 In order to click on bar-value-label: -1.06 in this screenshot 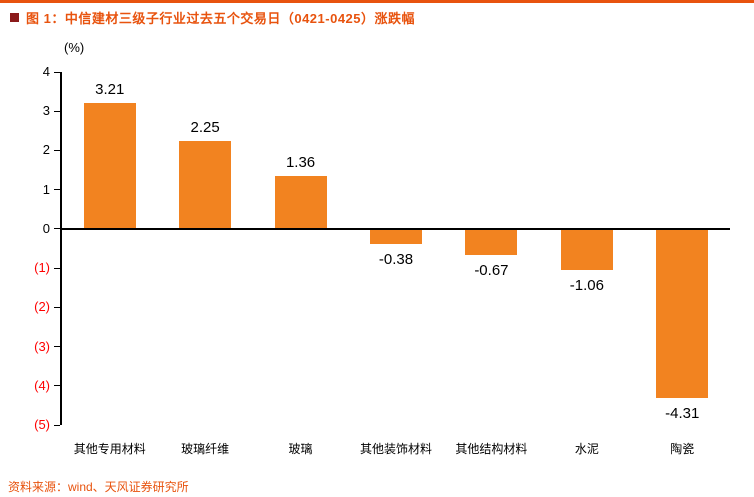, I will do `click(586, 286)`.